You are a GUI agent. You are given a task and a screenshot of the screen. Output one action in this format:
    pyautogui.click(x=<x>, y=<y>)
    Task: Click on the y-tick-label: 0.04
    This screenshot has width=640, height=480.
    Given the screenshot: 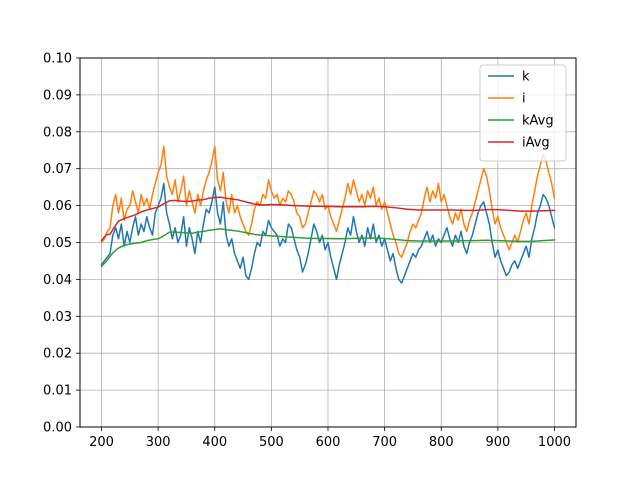 What is the action you would take?
    pyautogui.click(x=57, y=280)
    